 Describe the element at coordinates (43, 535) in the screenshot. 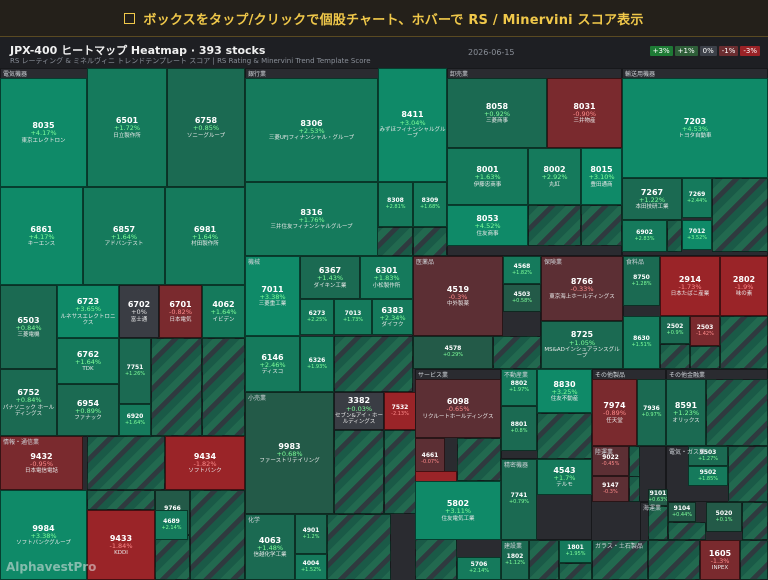

I see `stock-tile-9984: 9984 +3.38% ソフトバンクグループ` at that location.